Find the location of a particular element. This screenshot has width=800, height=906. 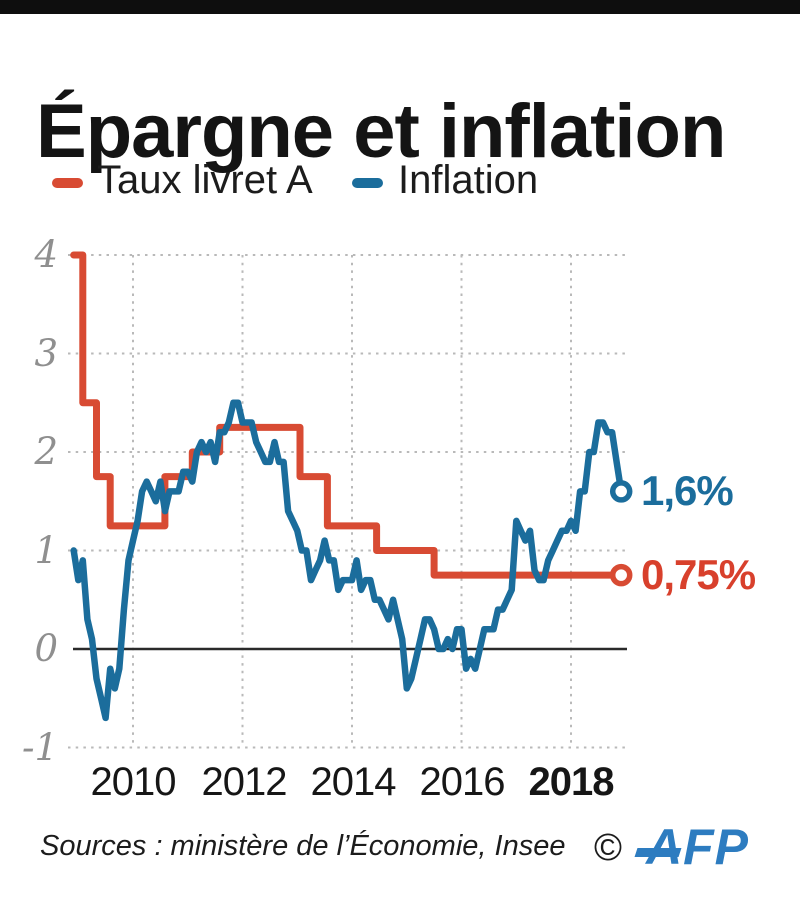

livret-a-end-value-label: 0,75% is located at coordinates (698, 574).